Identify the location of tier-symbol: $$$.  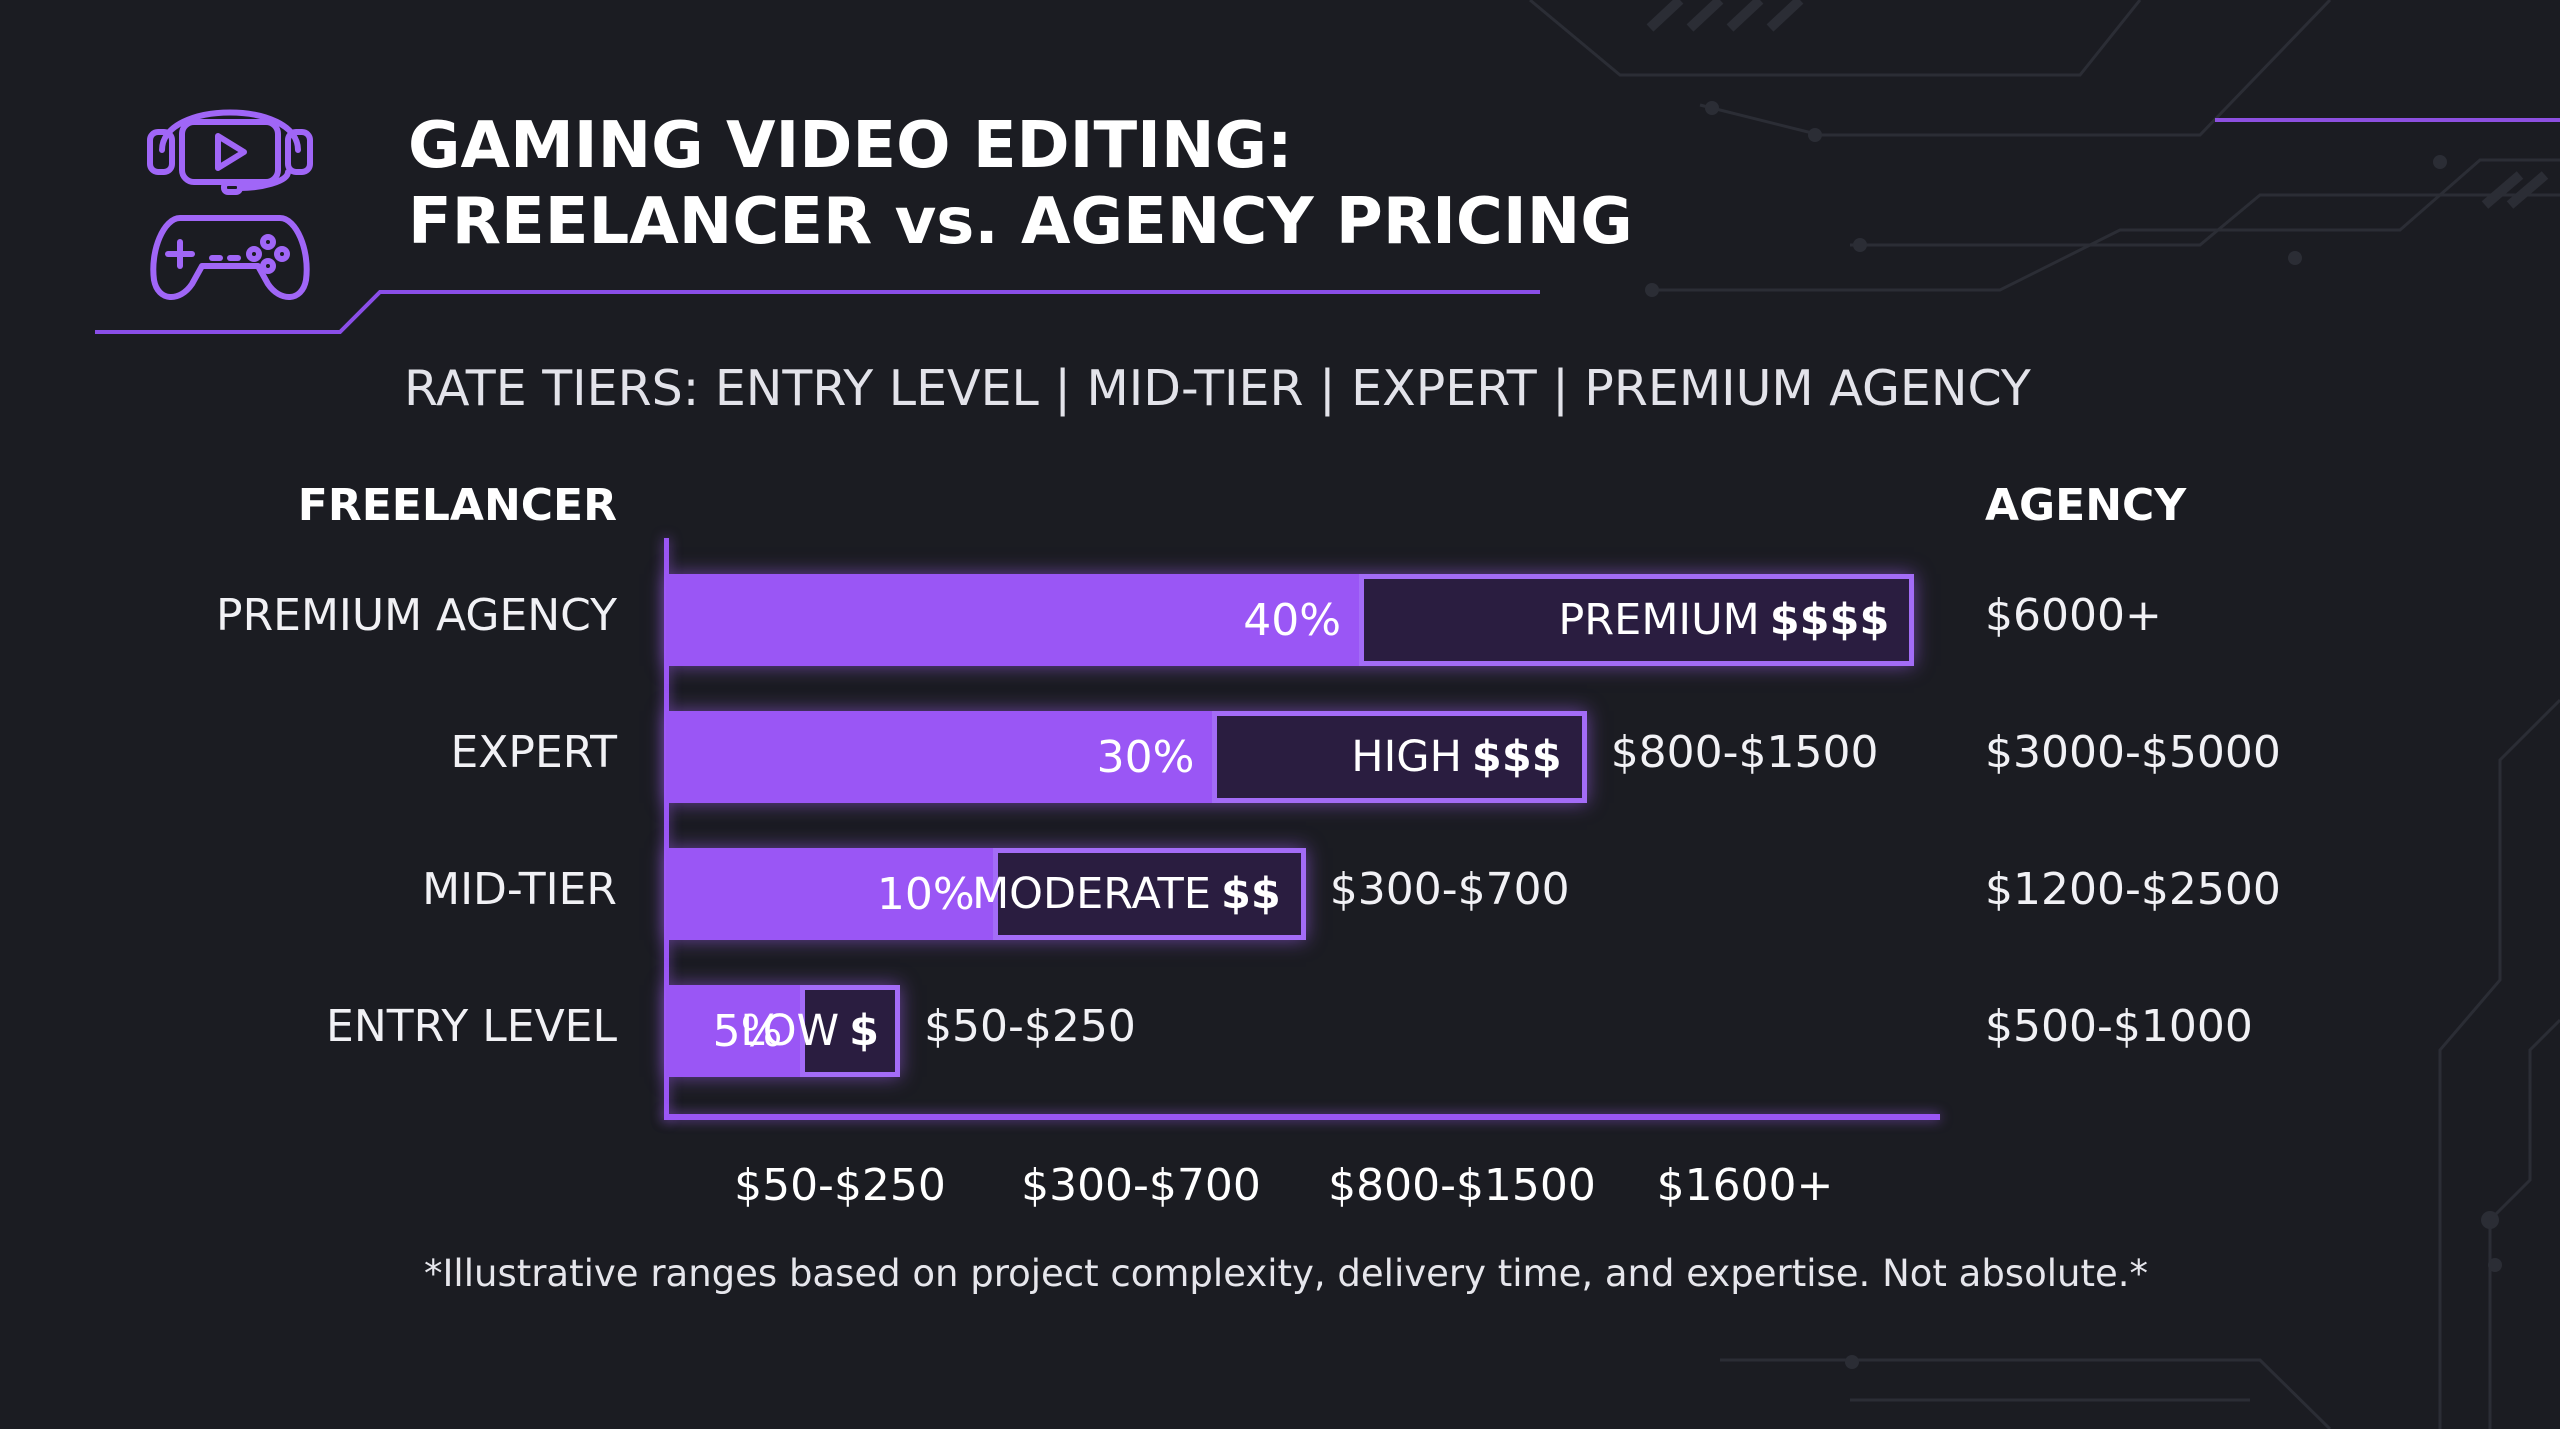
(1516, 757).